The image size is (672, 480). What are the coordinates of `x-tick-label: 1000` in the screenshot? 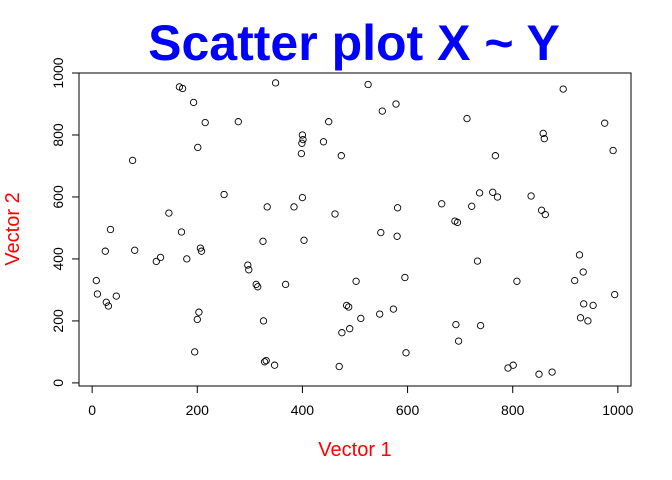 It's located at (617, 410).